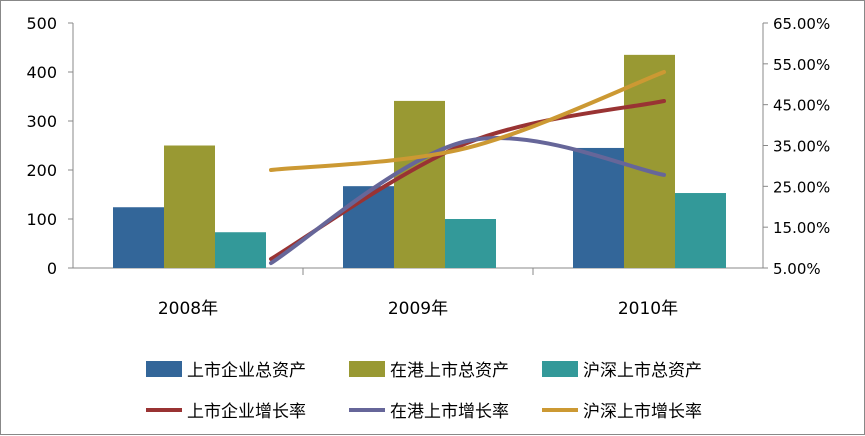 This screenshot has height=436, width=865. I want to click on legend-label: 沪深上市增长率, so click(642, 412).